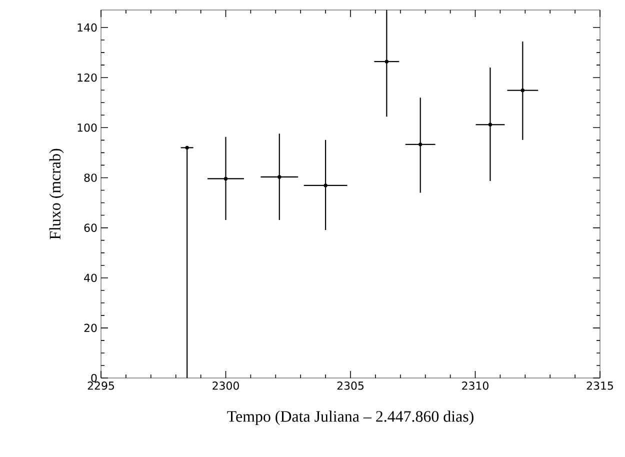  Describe the element at coordinates (87, 128) in the screenshot. I see `y-tick-label: 100` at that location.